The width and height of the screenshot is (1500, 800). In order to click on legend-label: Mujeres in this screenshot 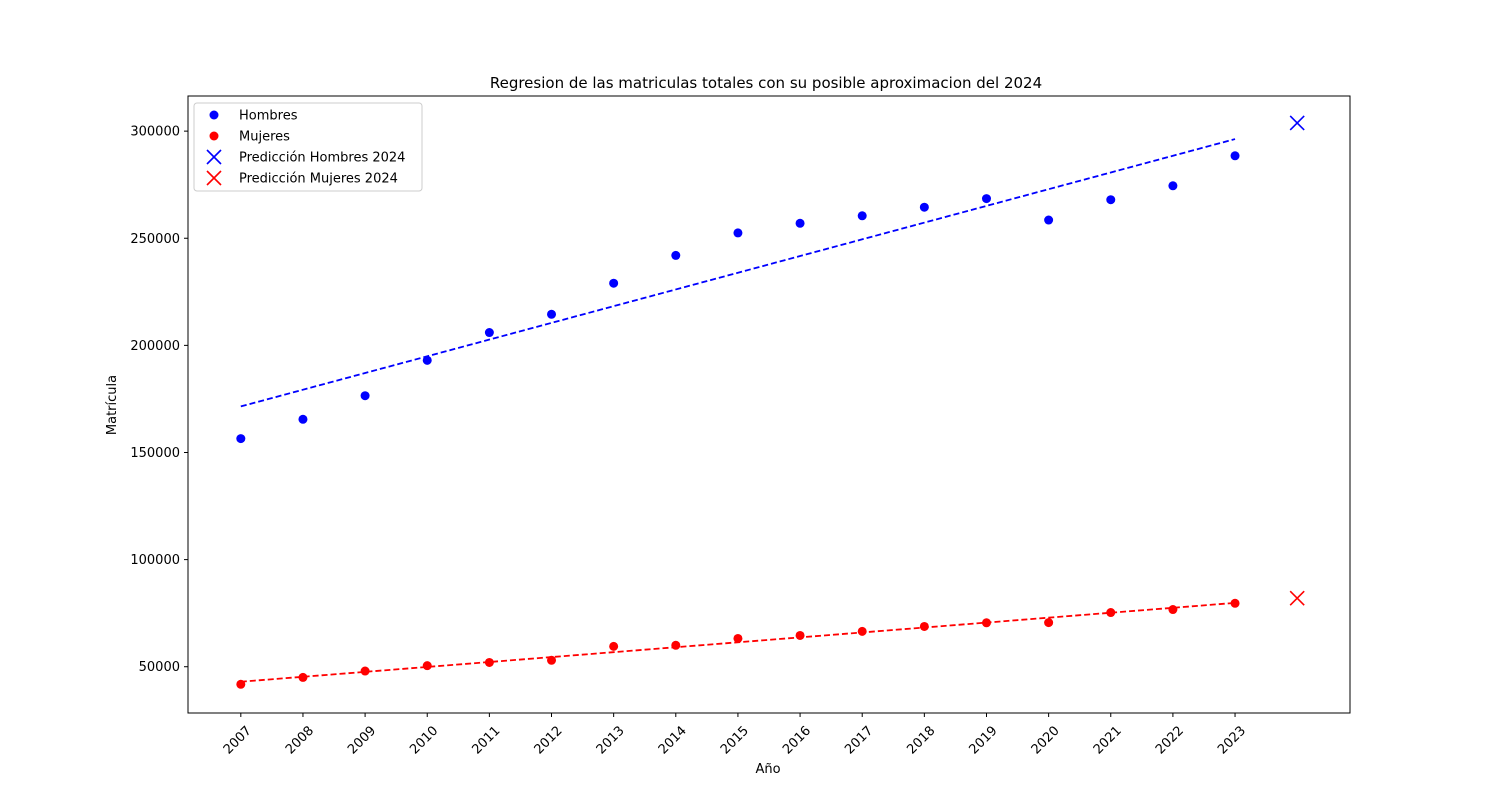, I will do `click(264, 137)`.